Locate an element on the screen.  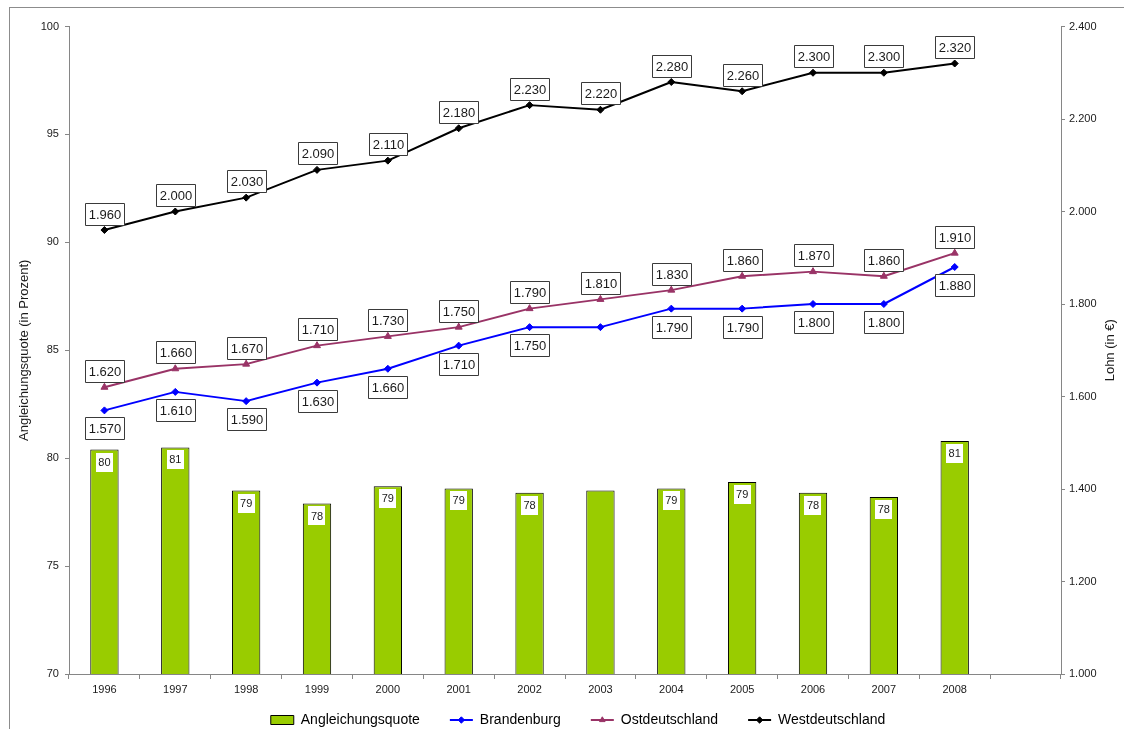
data-label: 1.570 is located at coordinates (105, 428).